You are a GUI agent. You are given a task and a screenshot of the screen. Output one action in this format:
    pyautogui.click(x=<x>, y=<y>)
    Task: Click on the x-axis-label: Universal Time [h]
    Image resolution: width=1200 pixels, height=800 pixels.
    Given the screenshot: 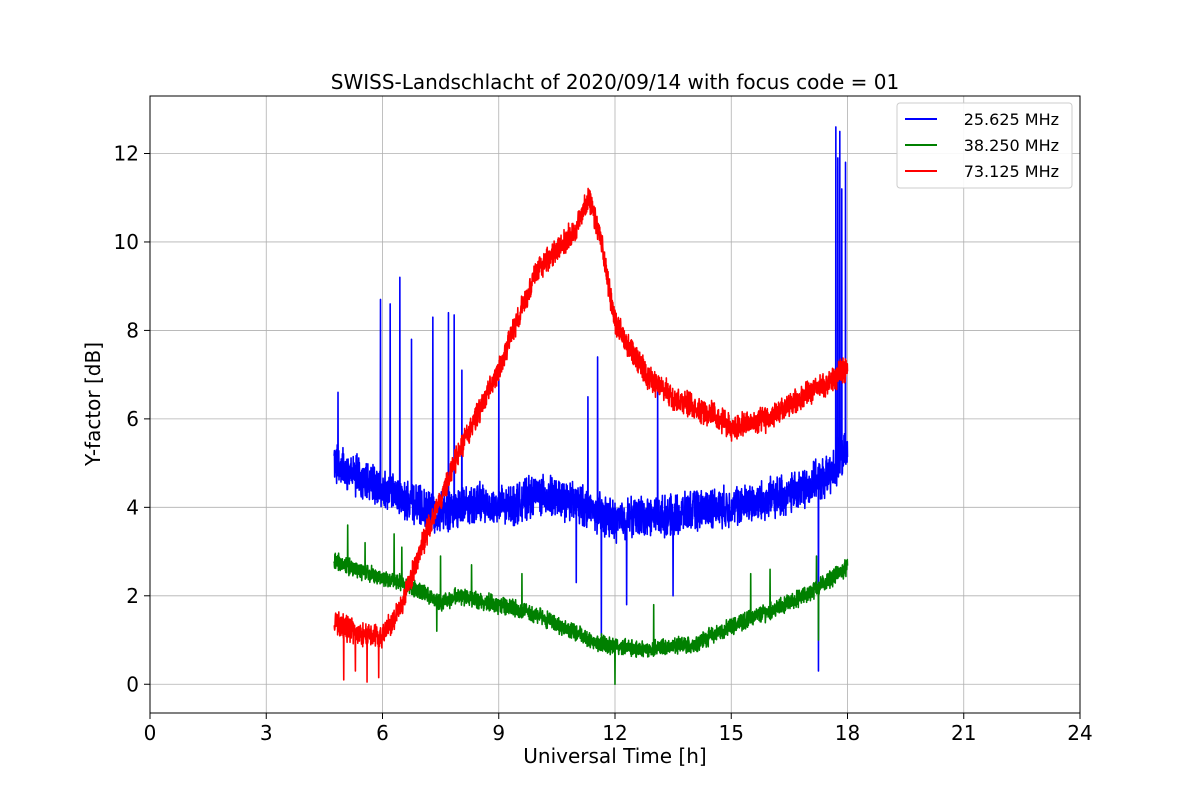 What is the action you would take?
    pyautogui.click(x=614, y=756)
    